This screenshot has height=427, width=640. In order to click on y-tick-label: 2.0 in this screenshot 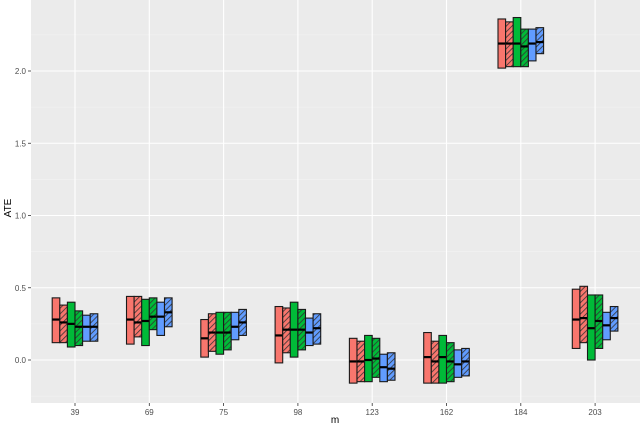, I will do `click(21, 71)`.